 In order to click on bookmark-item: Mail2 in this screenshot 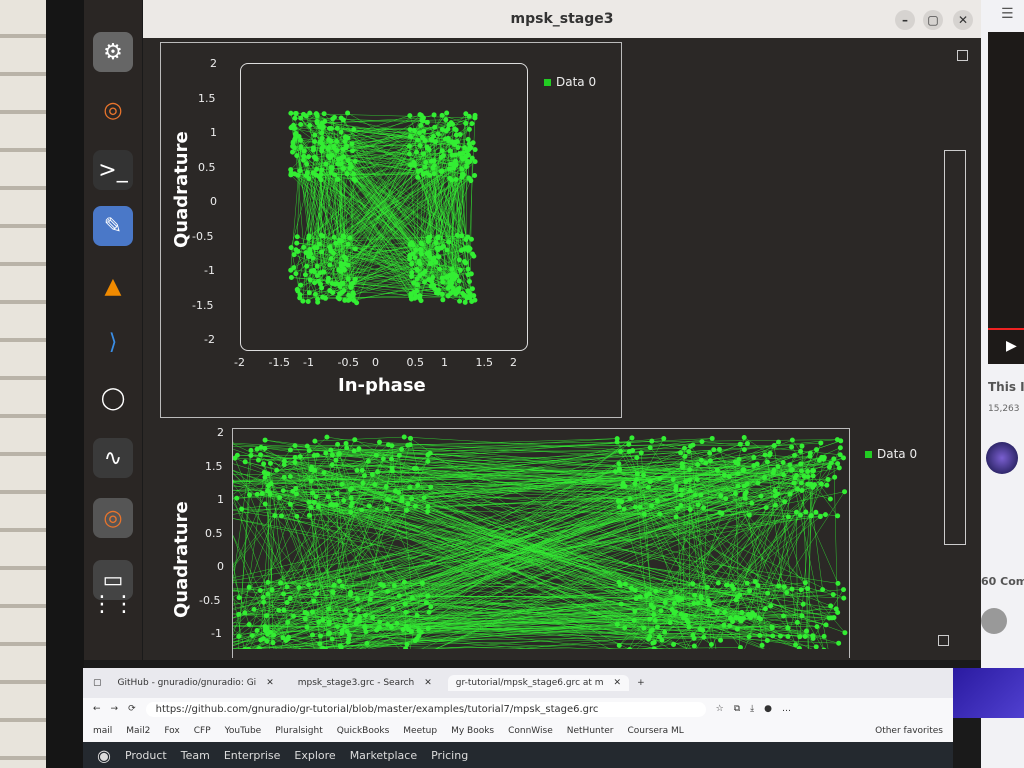, I will do `click(138, 731)`.